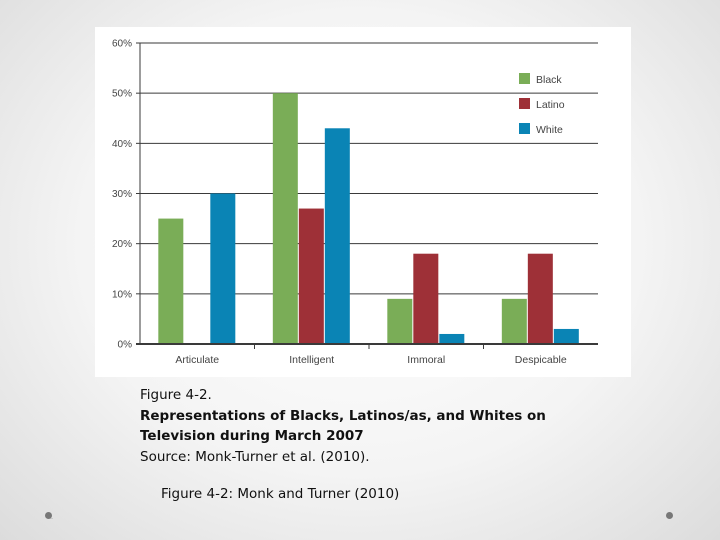 The width and height of the screenshot is (720, 540). Describe the element at coordinates (514, 321) in the screenshot. I see `bar-black-despicable` at that location.